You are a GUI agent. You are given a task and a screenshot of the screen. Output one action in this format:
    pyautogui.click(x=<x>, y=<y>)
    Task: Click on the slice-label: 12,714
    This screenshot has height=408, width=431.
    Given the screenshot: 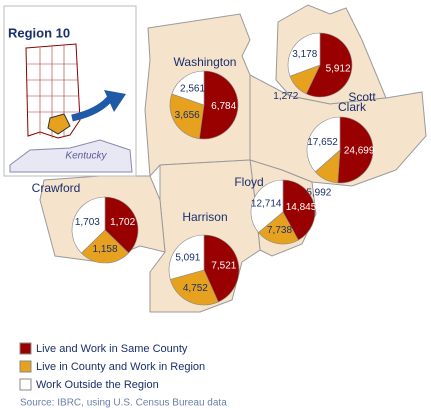 What is the action you would take?
    pyautogui.click(x=266, y=204)
    